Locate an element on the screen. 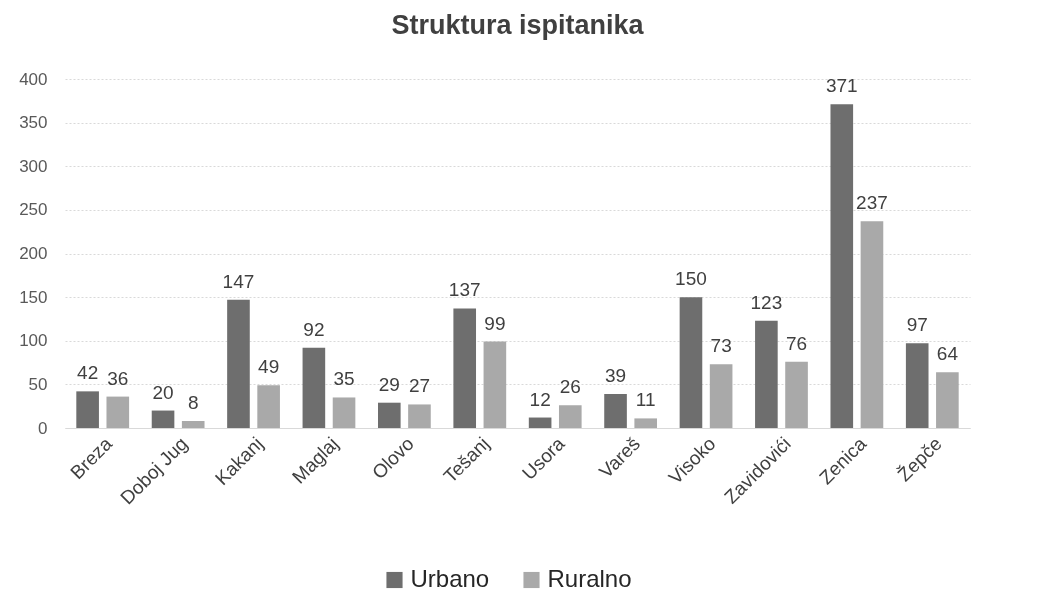  data-label: 147 is located at coordinates (238, 281).